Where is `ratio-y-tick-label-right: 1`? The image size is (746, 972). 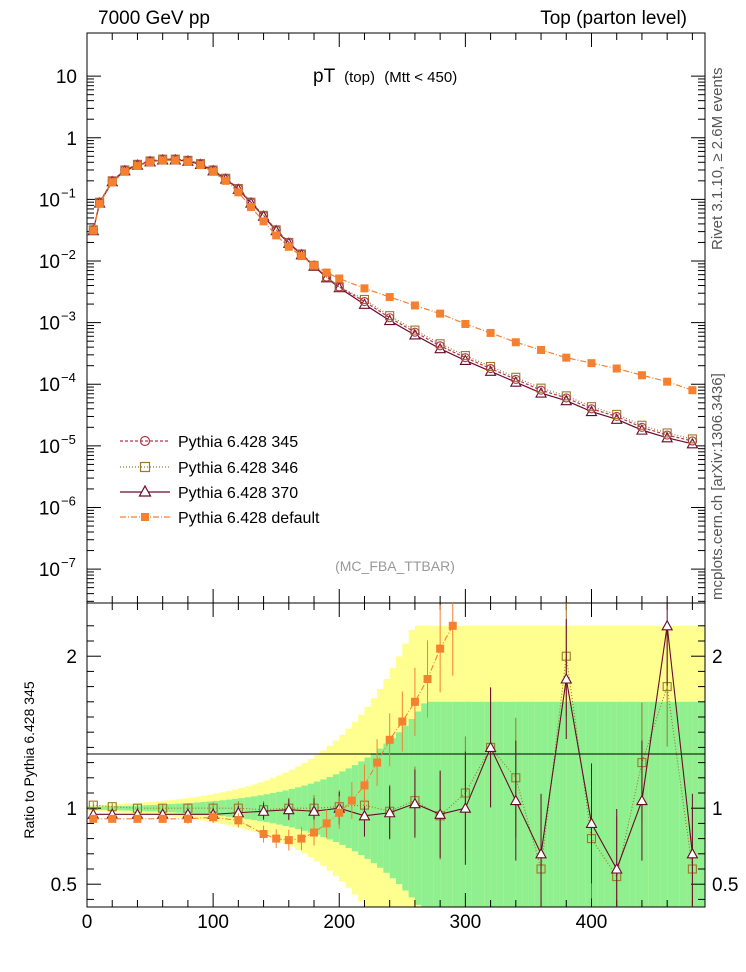
ratio-y-tick-label-right: 1 is located at coordinates (717, 809).